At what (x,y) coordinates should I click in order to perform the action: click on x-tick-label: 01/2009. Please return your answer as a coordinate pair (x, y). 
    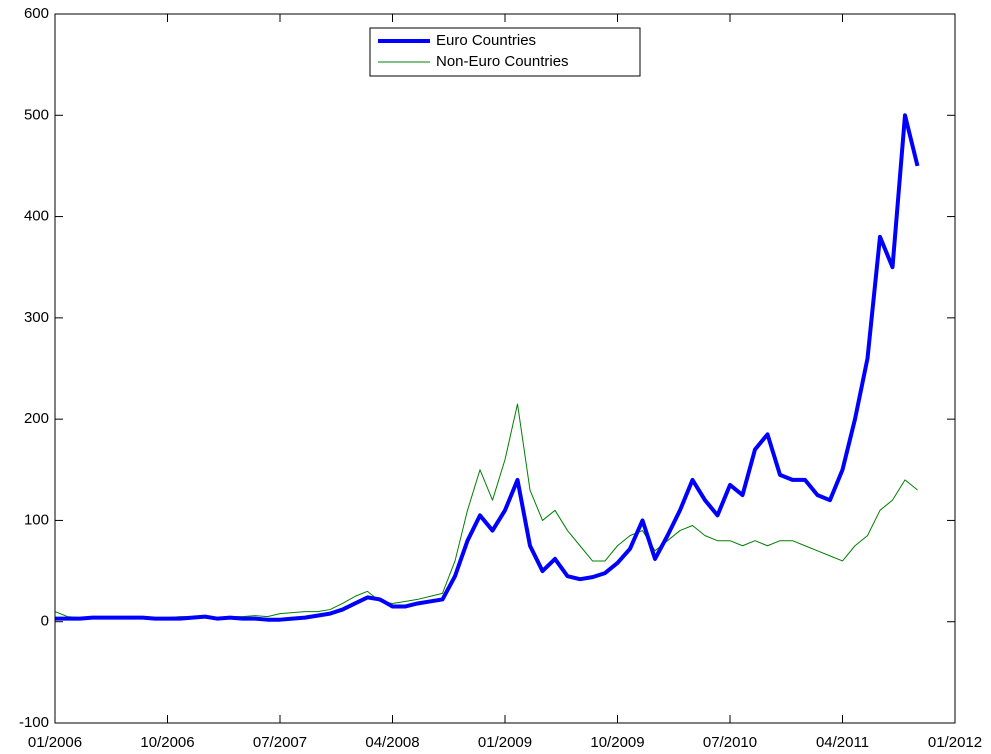
    Looking at the image, I should click on (505, 742).